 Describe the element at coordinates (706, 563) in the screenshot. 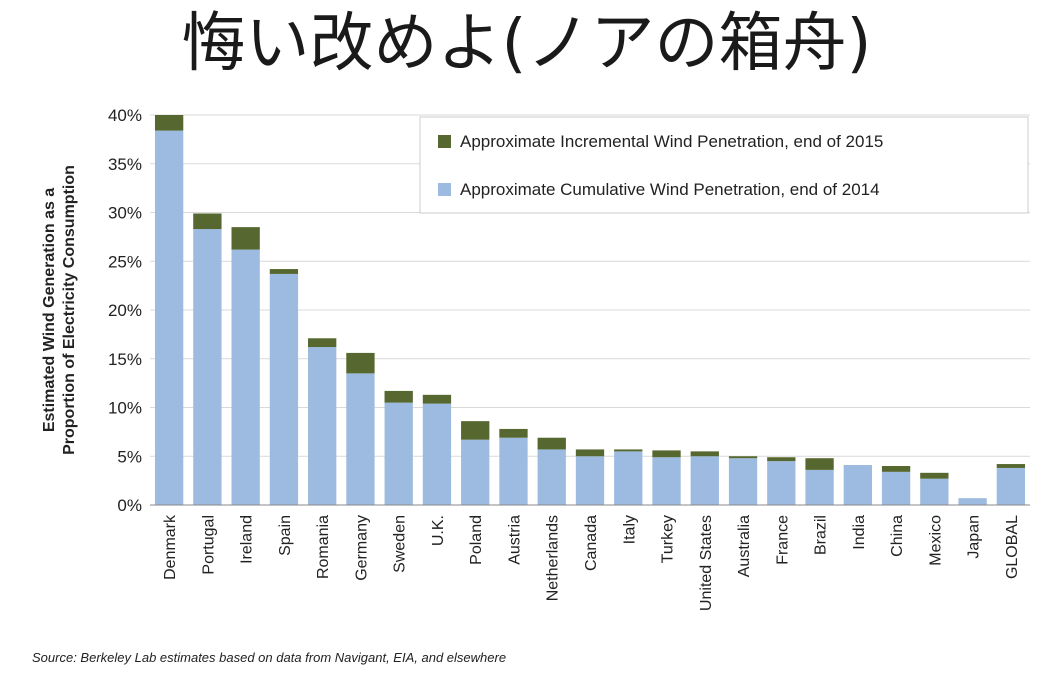

I see `x-tick-label: United States` at that location.